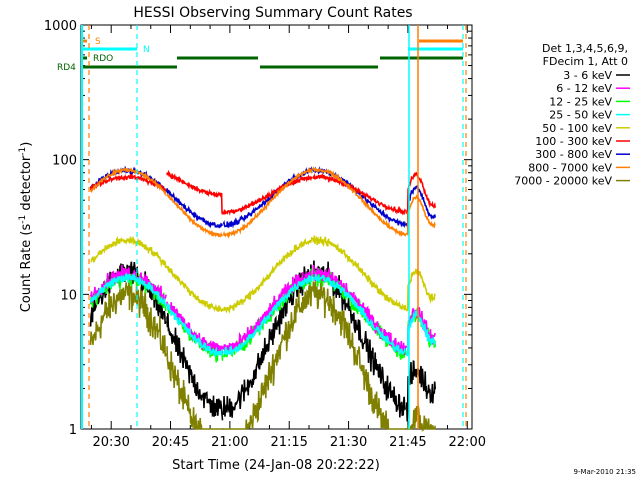 This screenshot has width=640, height=480. Describe the element at coordinates (60, 26) in the screenshot. I see `y-tick-label: 1000` at that location.